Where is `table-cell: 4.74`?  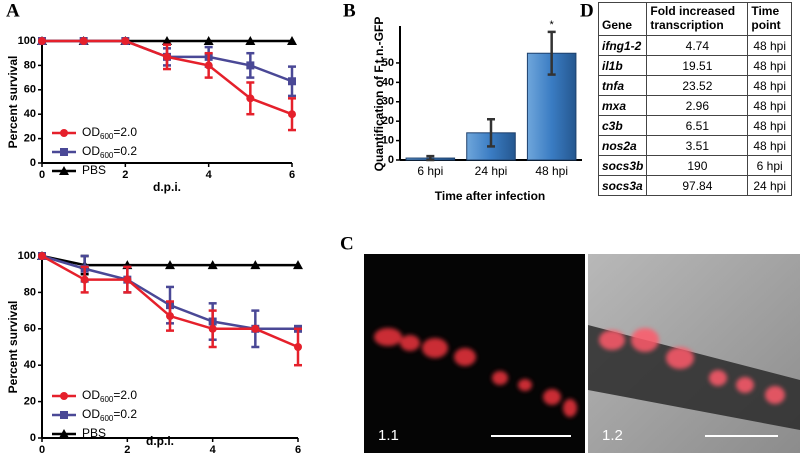 table-cell: 4.74 is located at coordinates (697, 45).